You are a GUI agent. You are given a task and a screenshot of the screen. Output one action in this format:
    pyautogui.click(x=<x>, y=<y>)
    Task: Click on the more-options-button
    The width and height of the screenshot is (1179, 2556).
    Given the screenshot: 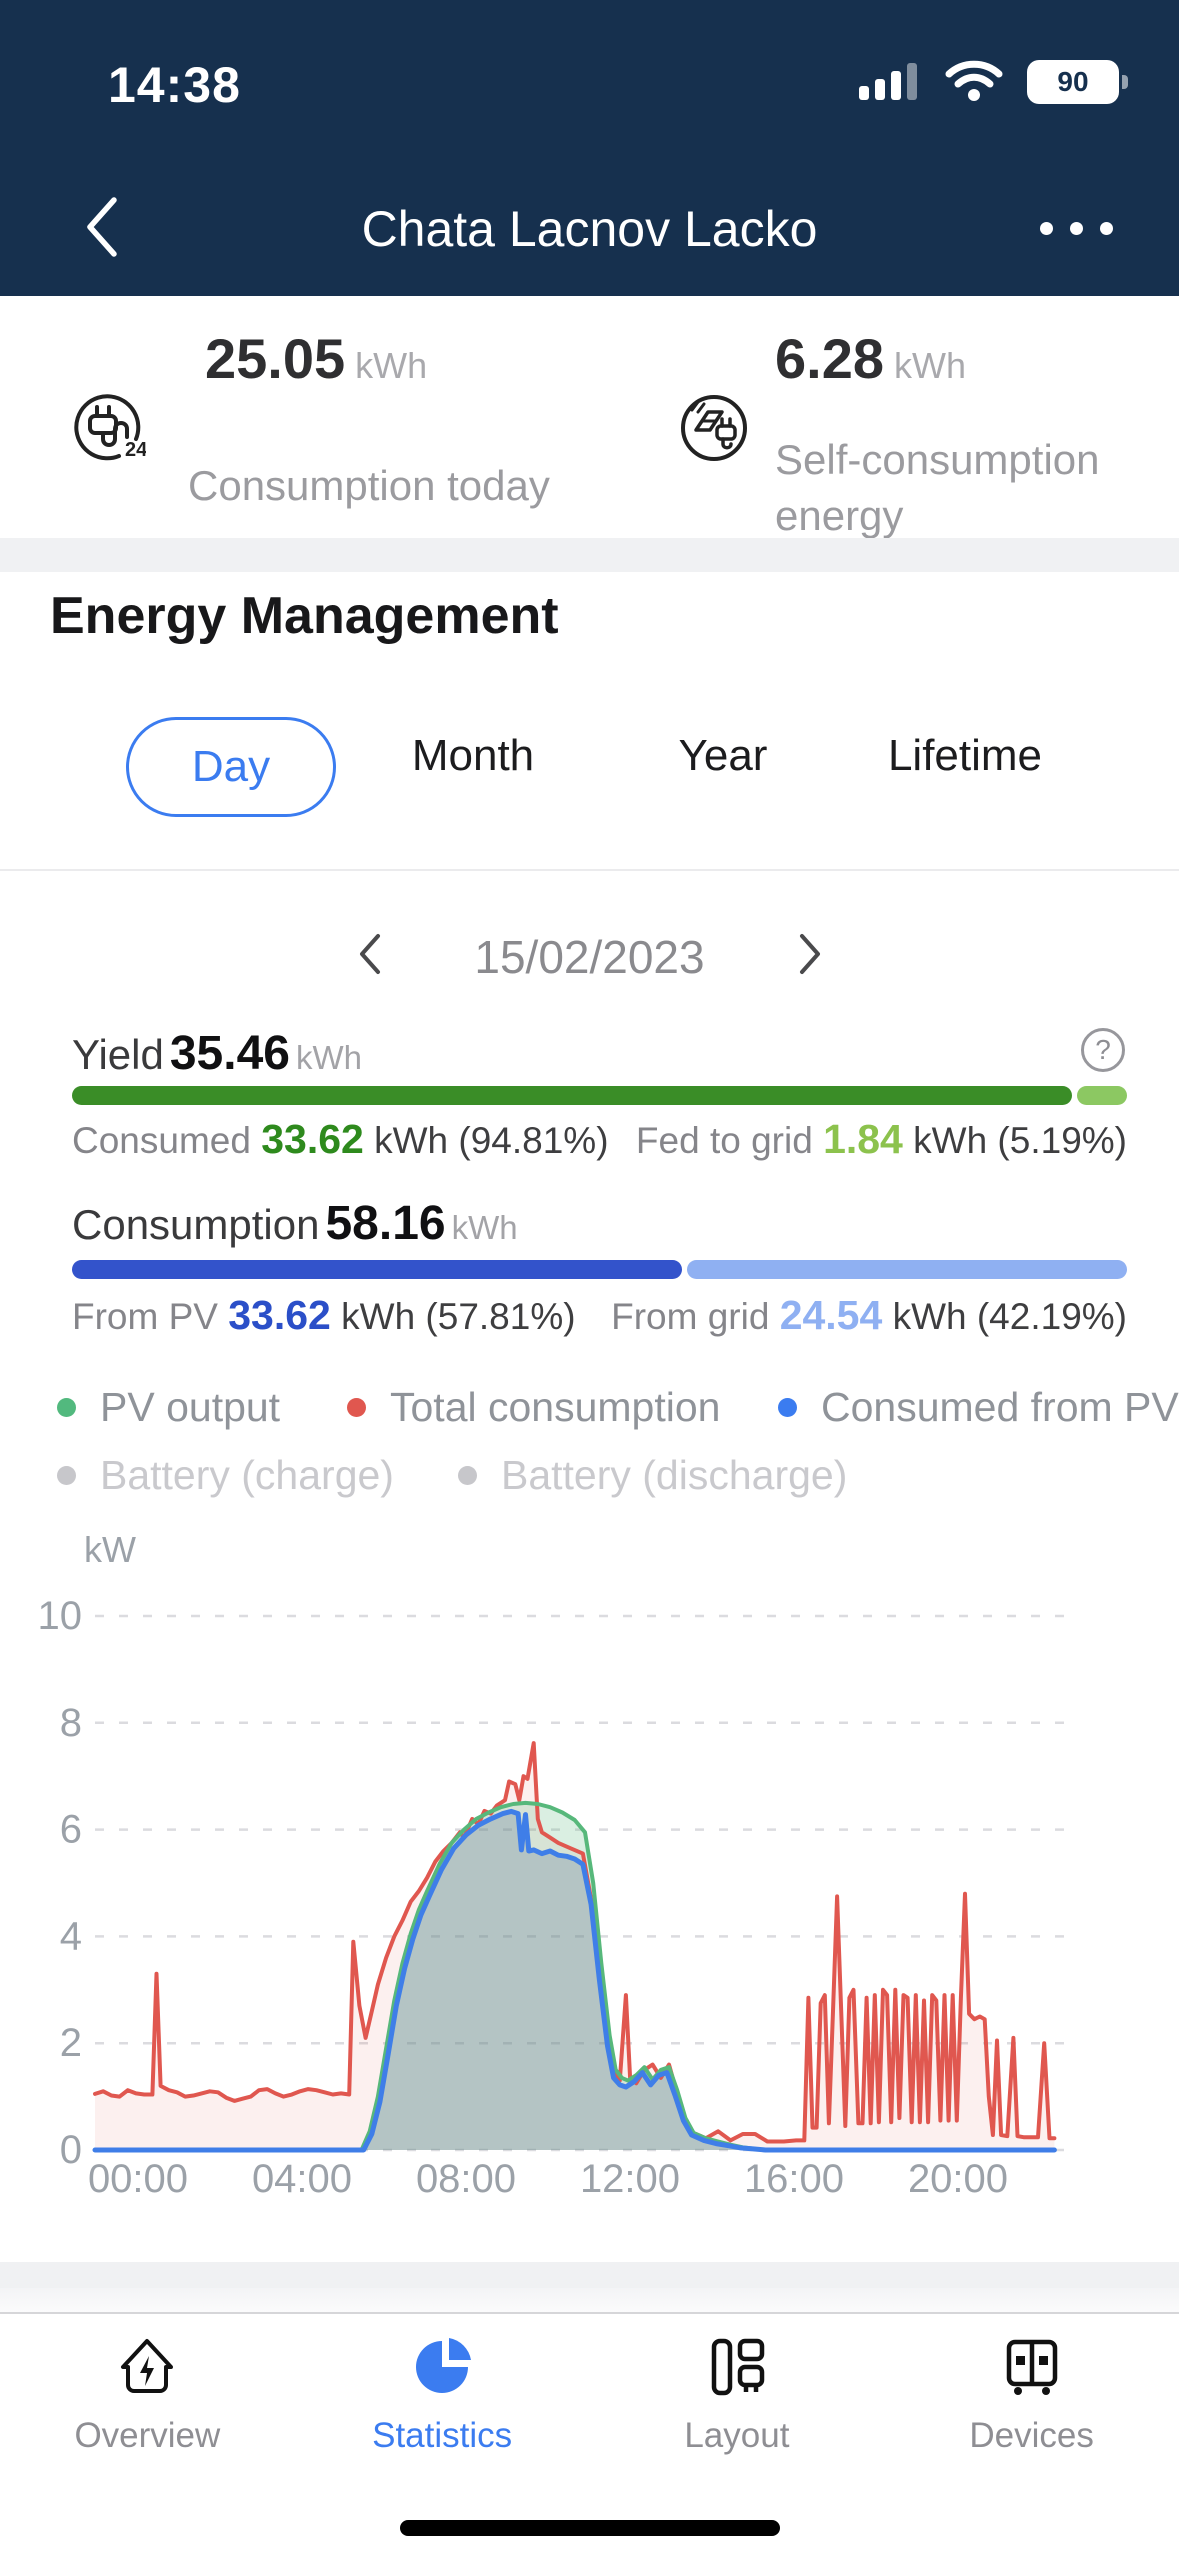 What is the action you would take?
    pyautogui.click(x=1076, y=228)
    